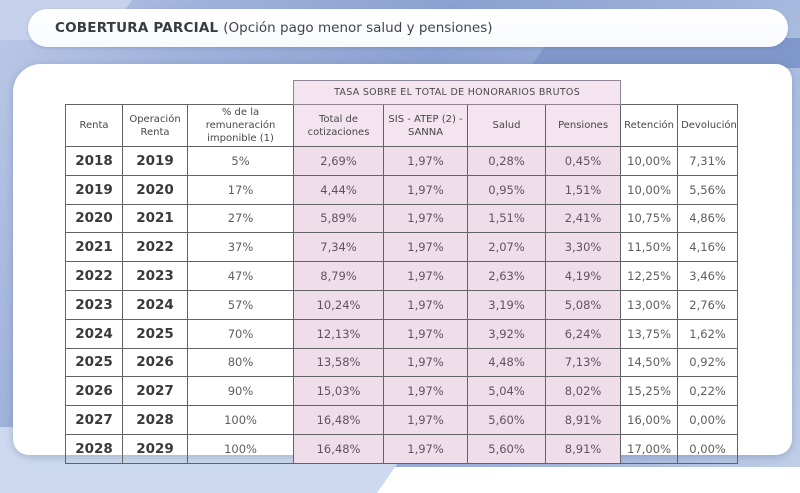 The image size is (800, 493). Describe the element at coordinates (137, 28) in the screenshot. I see `page-title: COBERTURA PARCIAL` at that location.